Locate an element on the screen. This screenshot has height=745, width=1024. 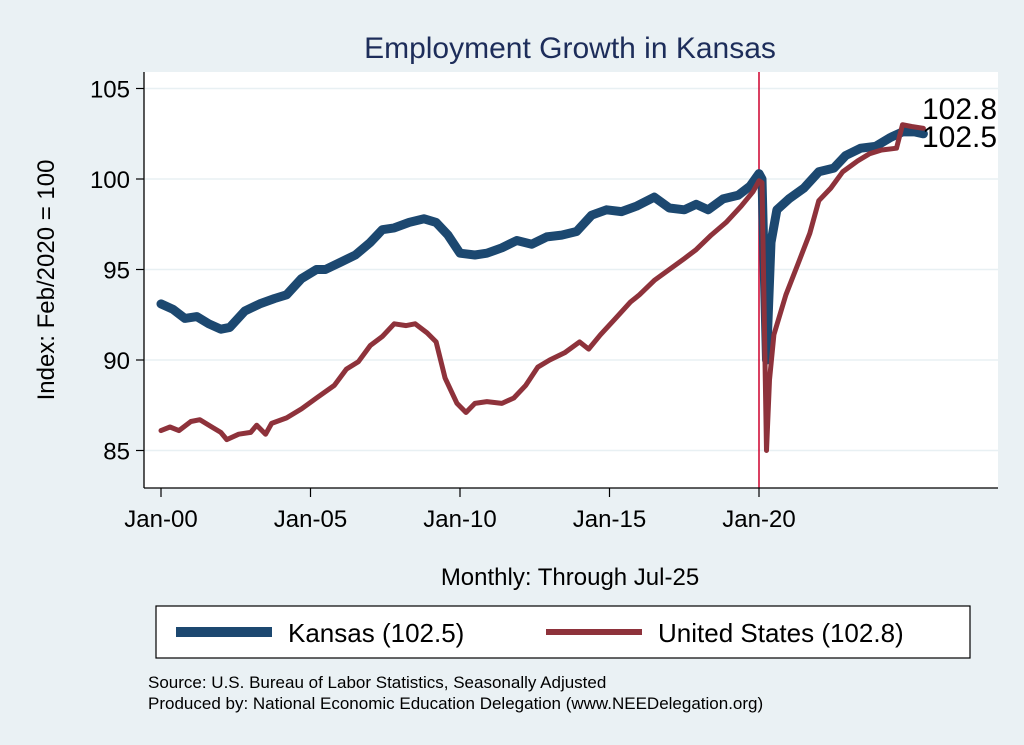
x-tick-label: Jan-15 is located at coordinates (609, 519).